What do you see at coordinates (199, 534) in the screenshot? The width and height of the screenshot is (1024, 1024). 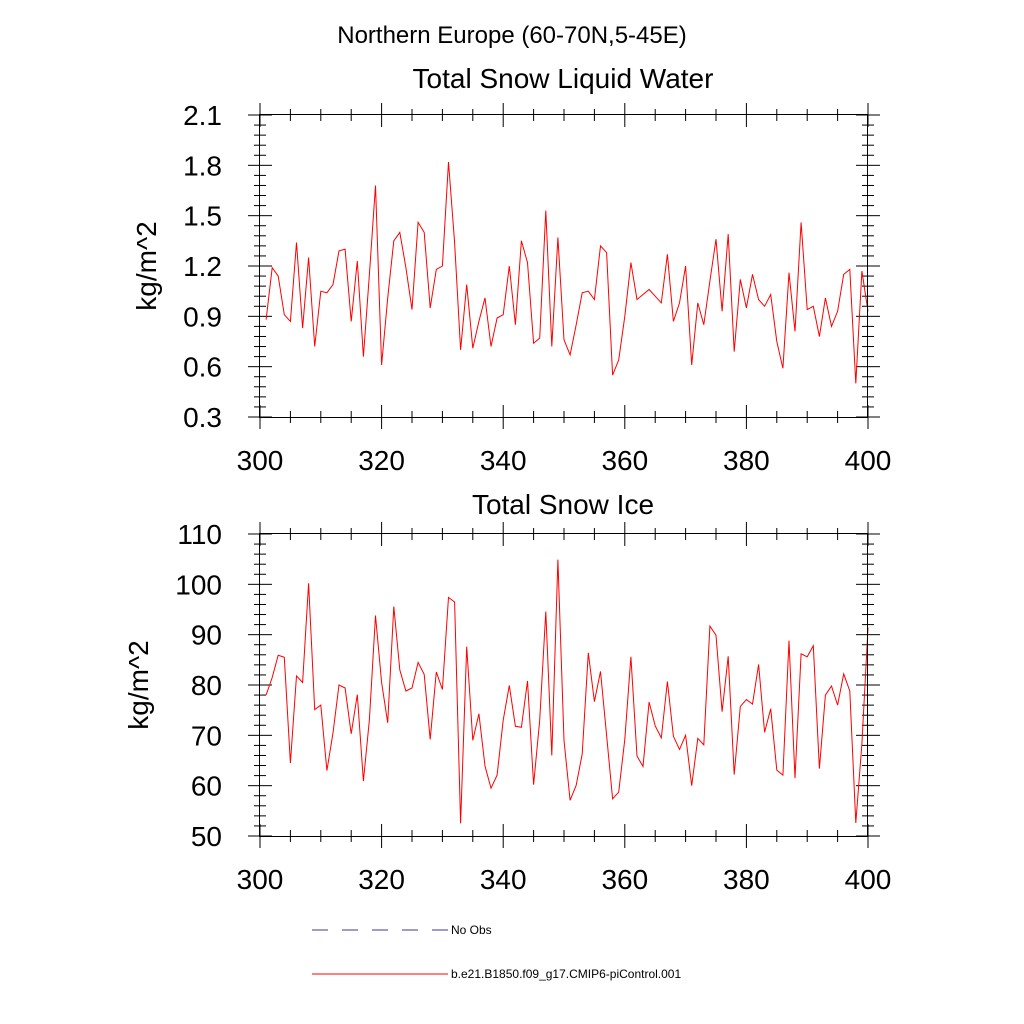 I see `y-tick-label: 110` at bounding box center [199, 534].